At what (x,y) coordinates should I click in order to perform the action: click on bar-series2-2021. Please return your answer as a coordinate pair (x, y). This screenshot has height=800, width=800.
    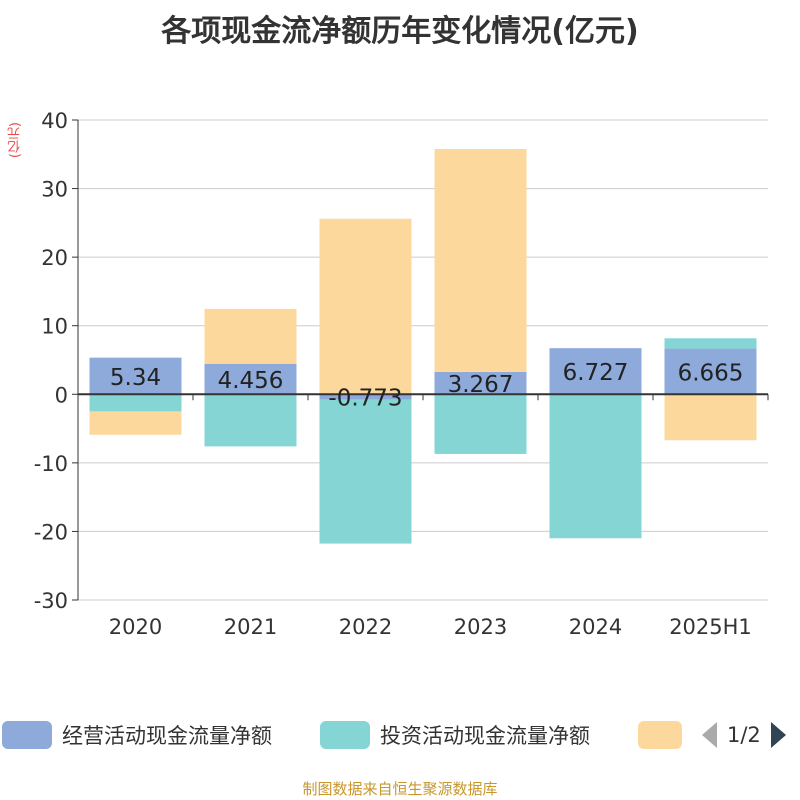
    Looking at the image, I should click on (250, 336).